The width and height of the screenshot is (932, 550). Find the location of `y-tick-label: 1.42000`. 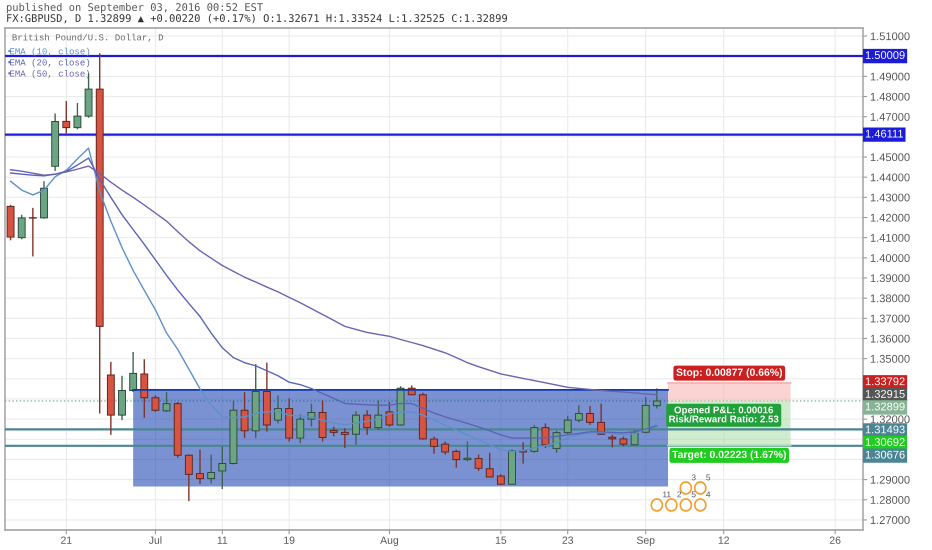

y-tick-label: 1.42000 is located at coordinates (890, 218).